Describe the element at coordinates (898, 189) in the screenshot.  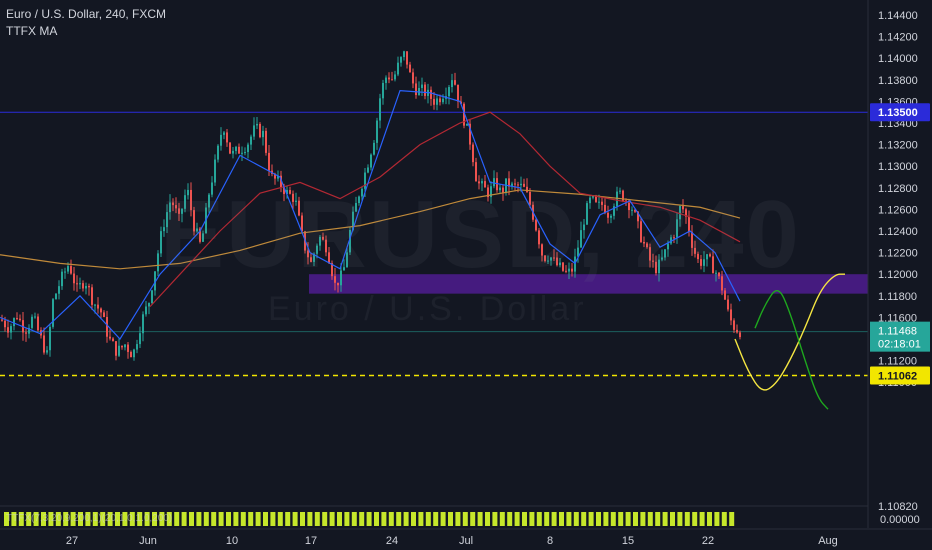
I see `y-tick-label: 1.12800` at that location.